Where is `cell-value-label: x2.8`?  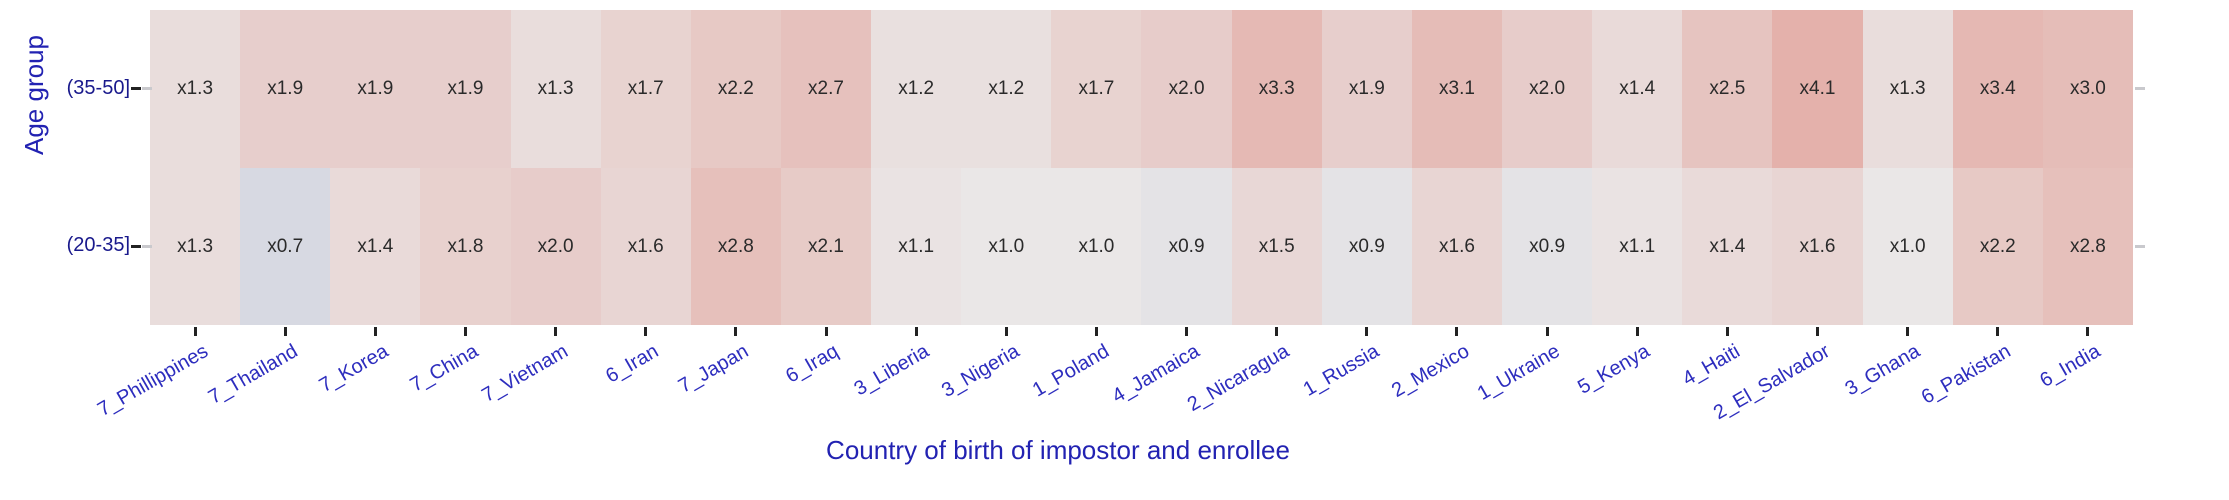
cell-value-label: x2.8 is located at coordinates (735, 246).